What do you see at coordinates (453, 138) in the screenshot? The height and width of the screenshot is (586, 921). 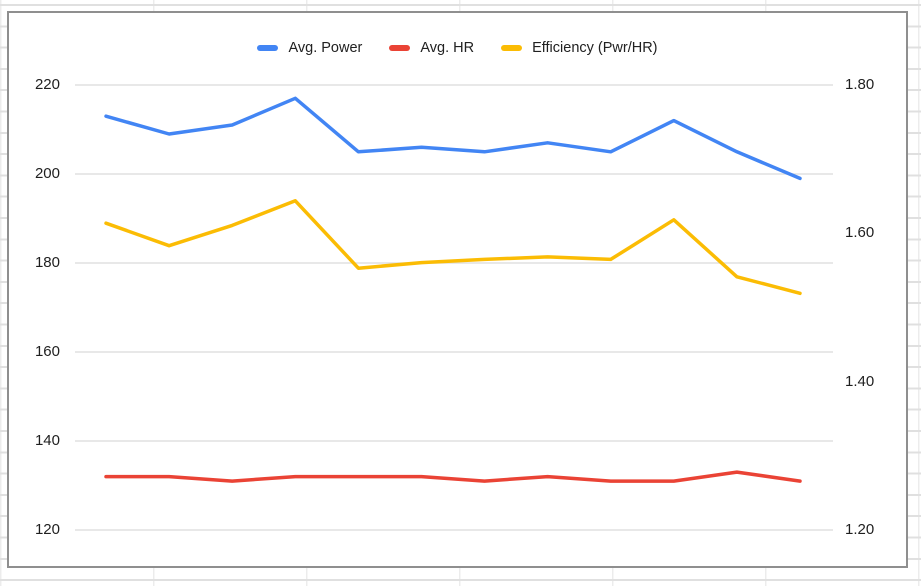 I see `series-line-avg-power` at bounding box center [453, 138].